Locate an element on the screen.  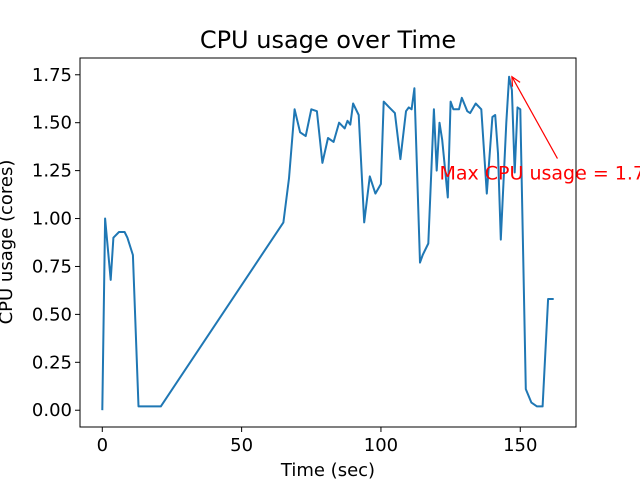
y-tick-label: 1.25 is located at coordinates (52, 171).